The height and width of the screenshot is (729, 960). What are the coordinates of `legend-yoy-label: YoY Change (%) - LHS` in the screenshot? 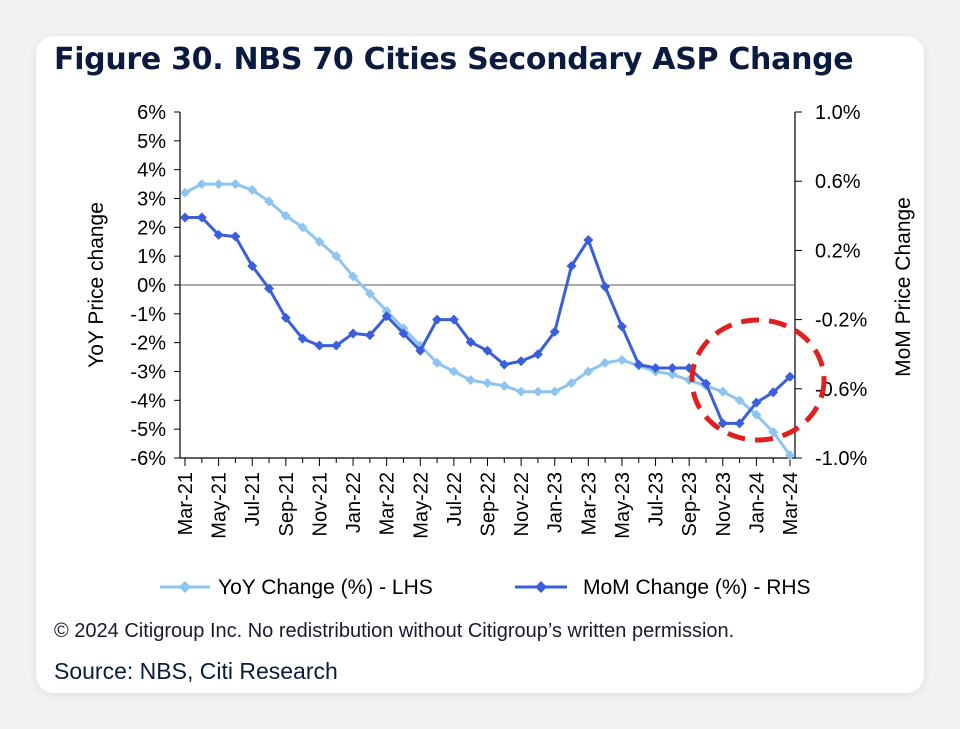 It's located at (325, 587).